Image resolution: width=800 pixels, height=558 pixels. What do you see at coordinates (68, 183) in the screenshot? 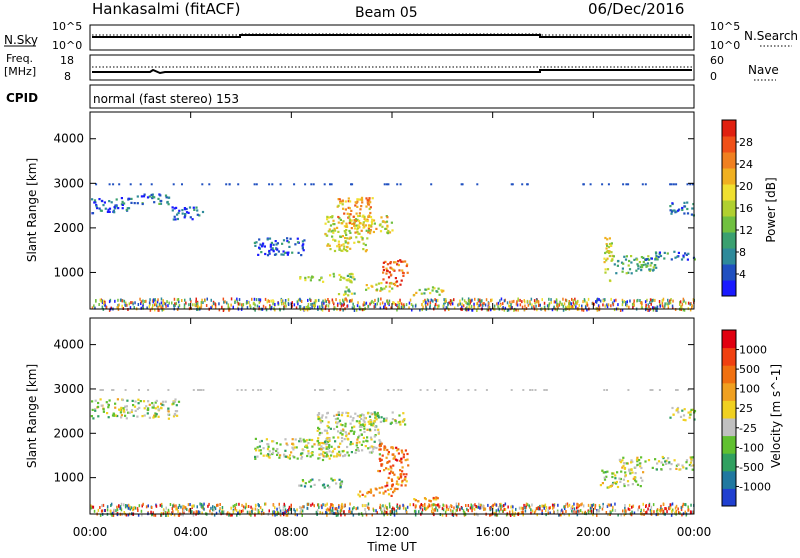
I see `y-tick-label: 3000` at bounding box center [68, 183].